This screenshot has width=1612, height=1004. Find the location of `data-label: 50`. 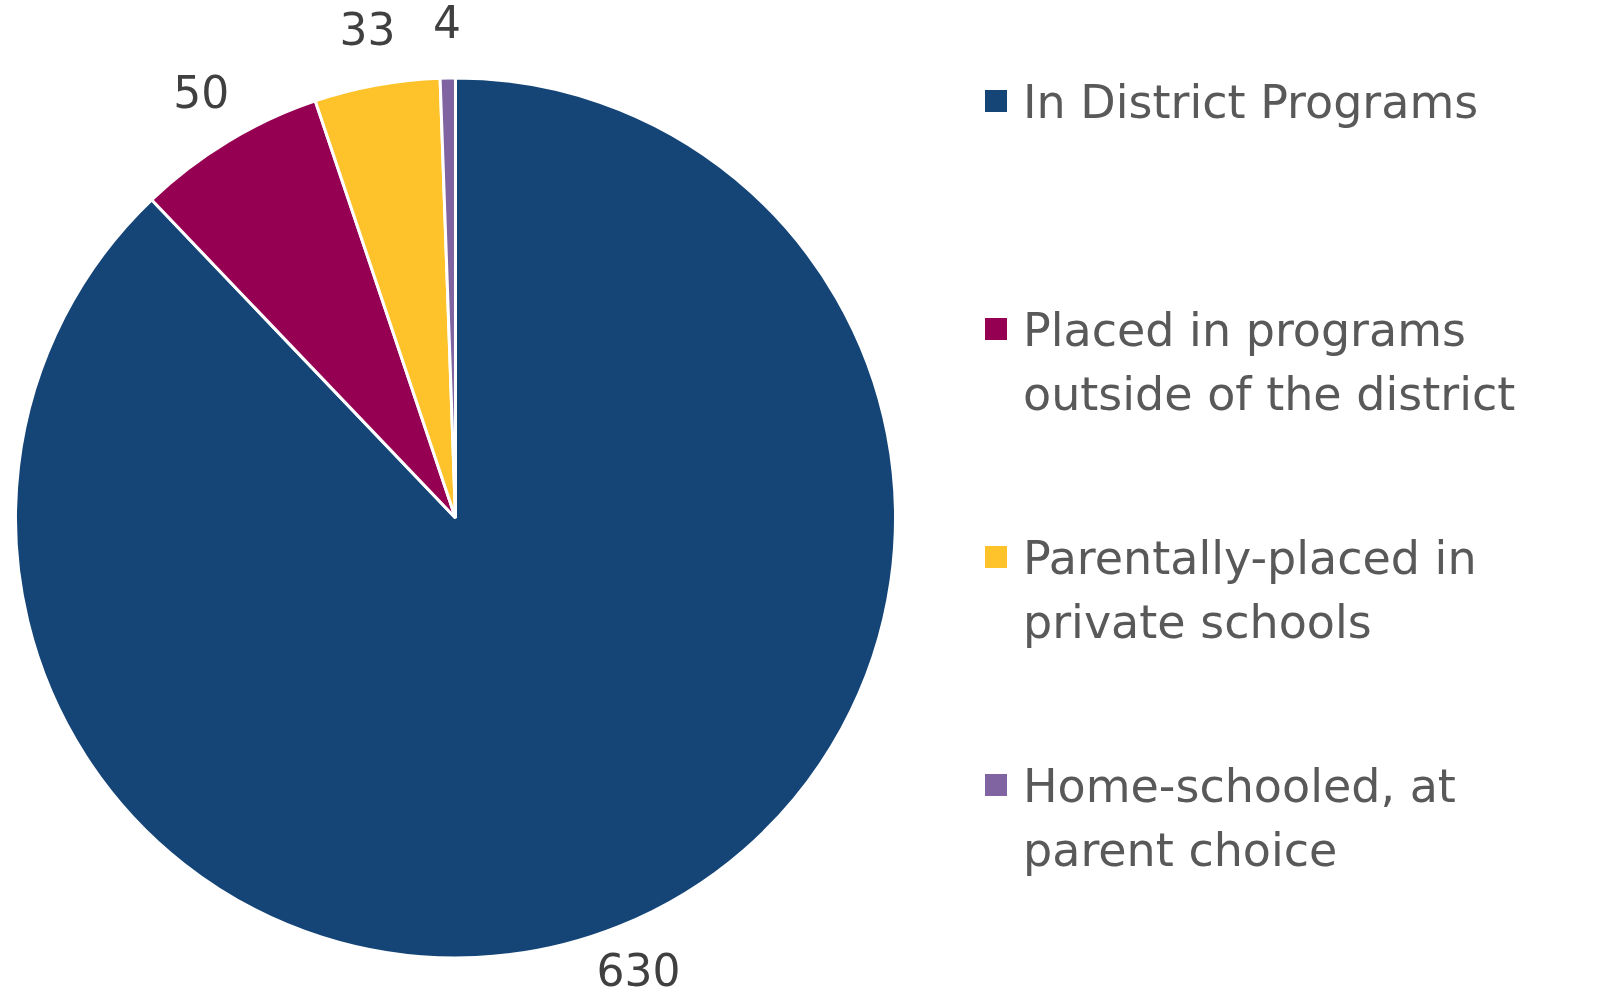

data-label: 50 is located at coordinates (201, 93).